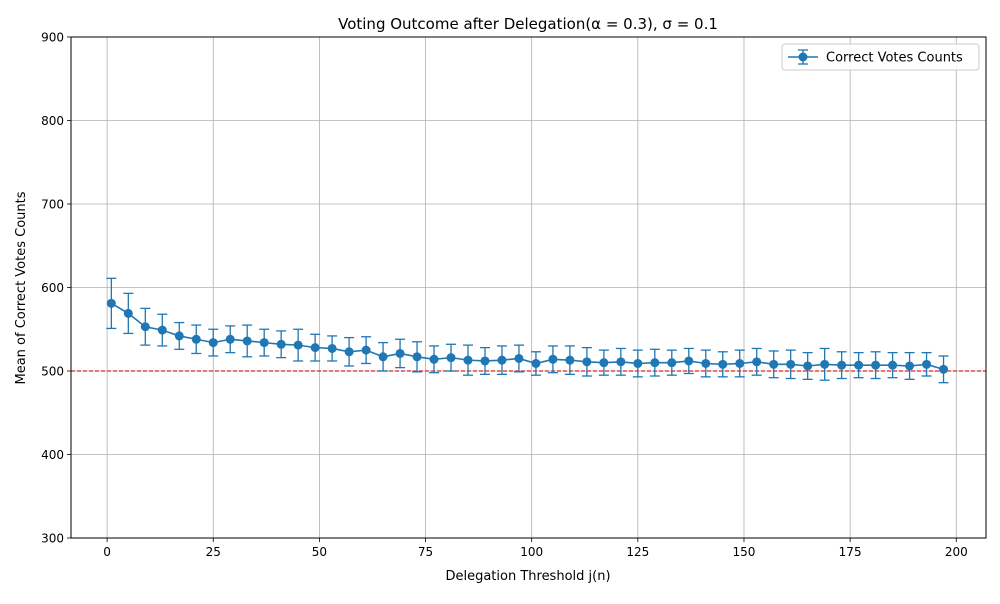 Image resolution: width=1000 pixels, height=604 pixels. Describe the element at coordinates (637, 552) in the screenshot. I see `x-tick-label: 125` at that location.